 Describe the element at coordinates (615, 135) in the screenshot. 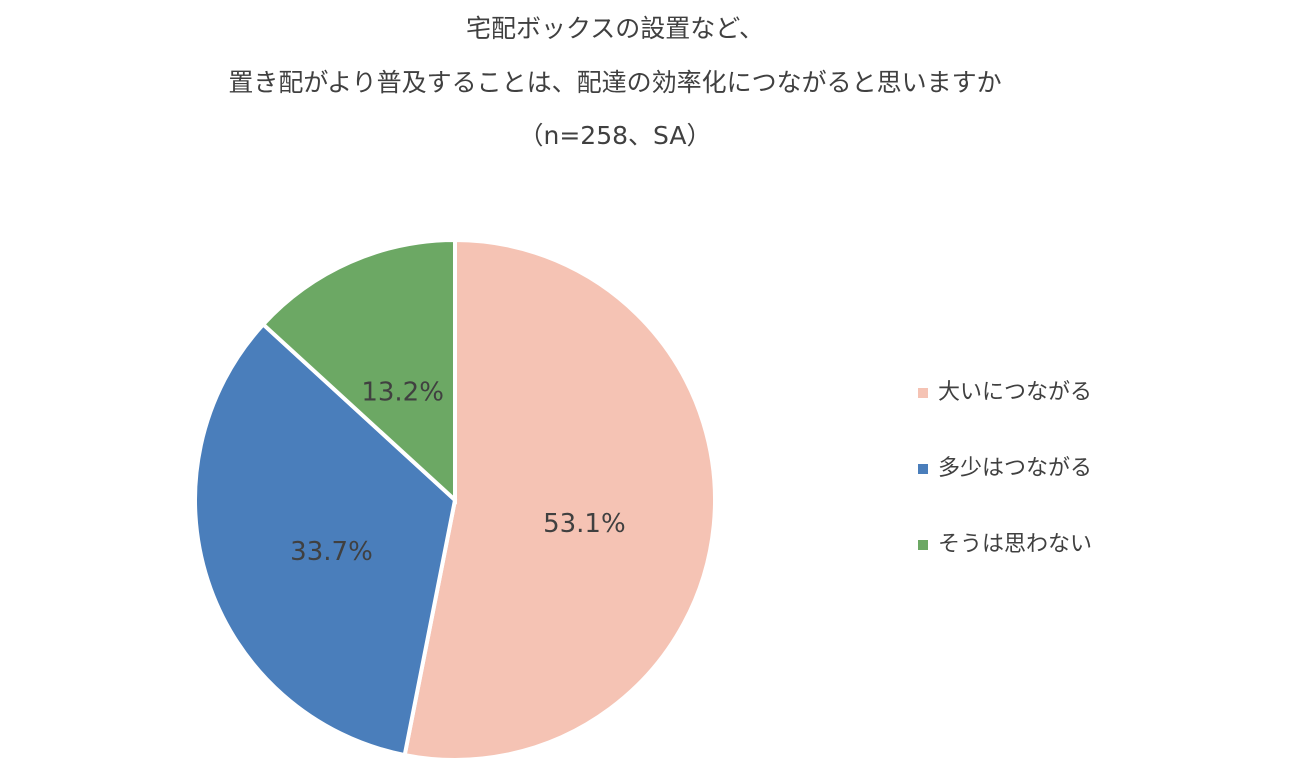

I see `chart-title: （n=258、SA）` at that location.